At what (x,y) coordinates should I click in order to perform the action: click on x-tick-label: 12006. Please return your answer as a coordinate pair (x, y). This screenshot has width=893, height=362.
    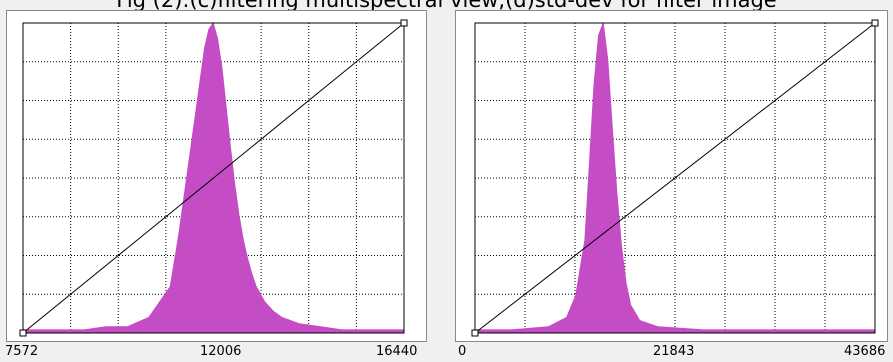
    Looking at the image, I should click on (221, 351).